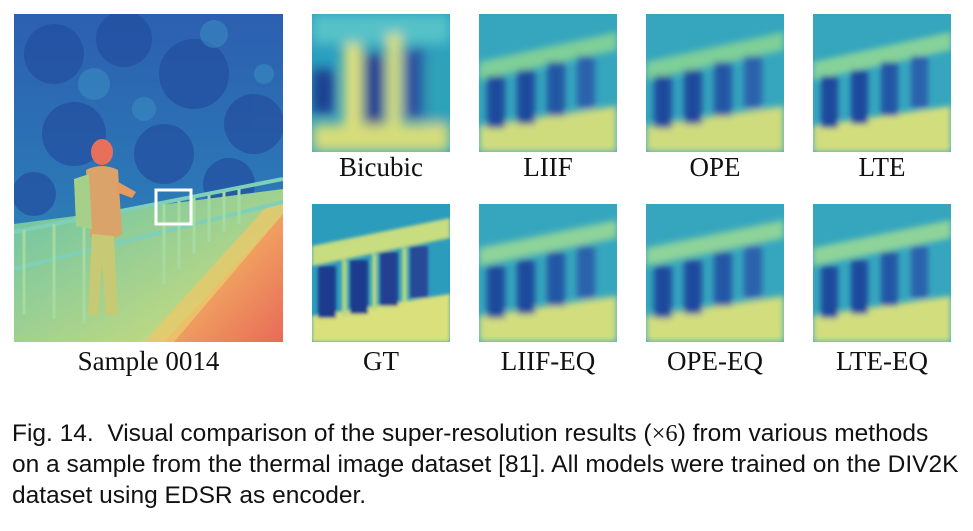  I want to click on crop-bicubic, so click(381, 83).